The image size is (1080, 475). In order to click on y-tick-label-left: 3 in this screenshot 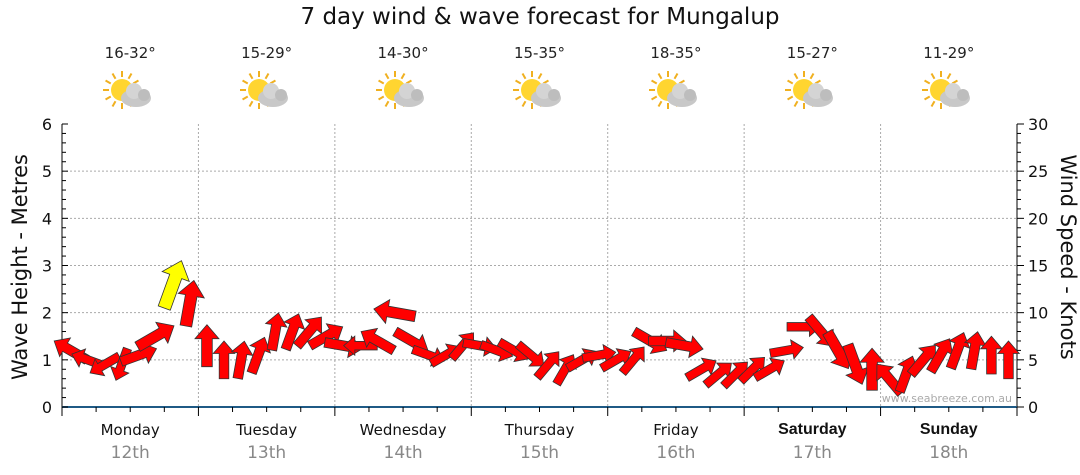, I will do `click(47, 266)`.